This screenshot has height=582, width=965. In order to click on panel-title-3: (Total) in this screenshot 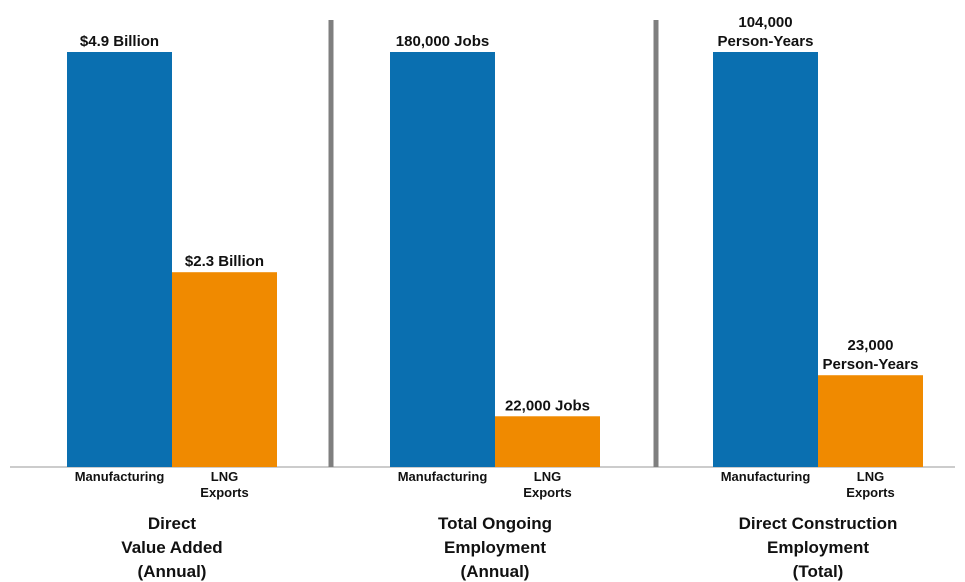, I will do `click(818, 571)`.